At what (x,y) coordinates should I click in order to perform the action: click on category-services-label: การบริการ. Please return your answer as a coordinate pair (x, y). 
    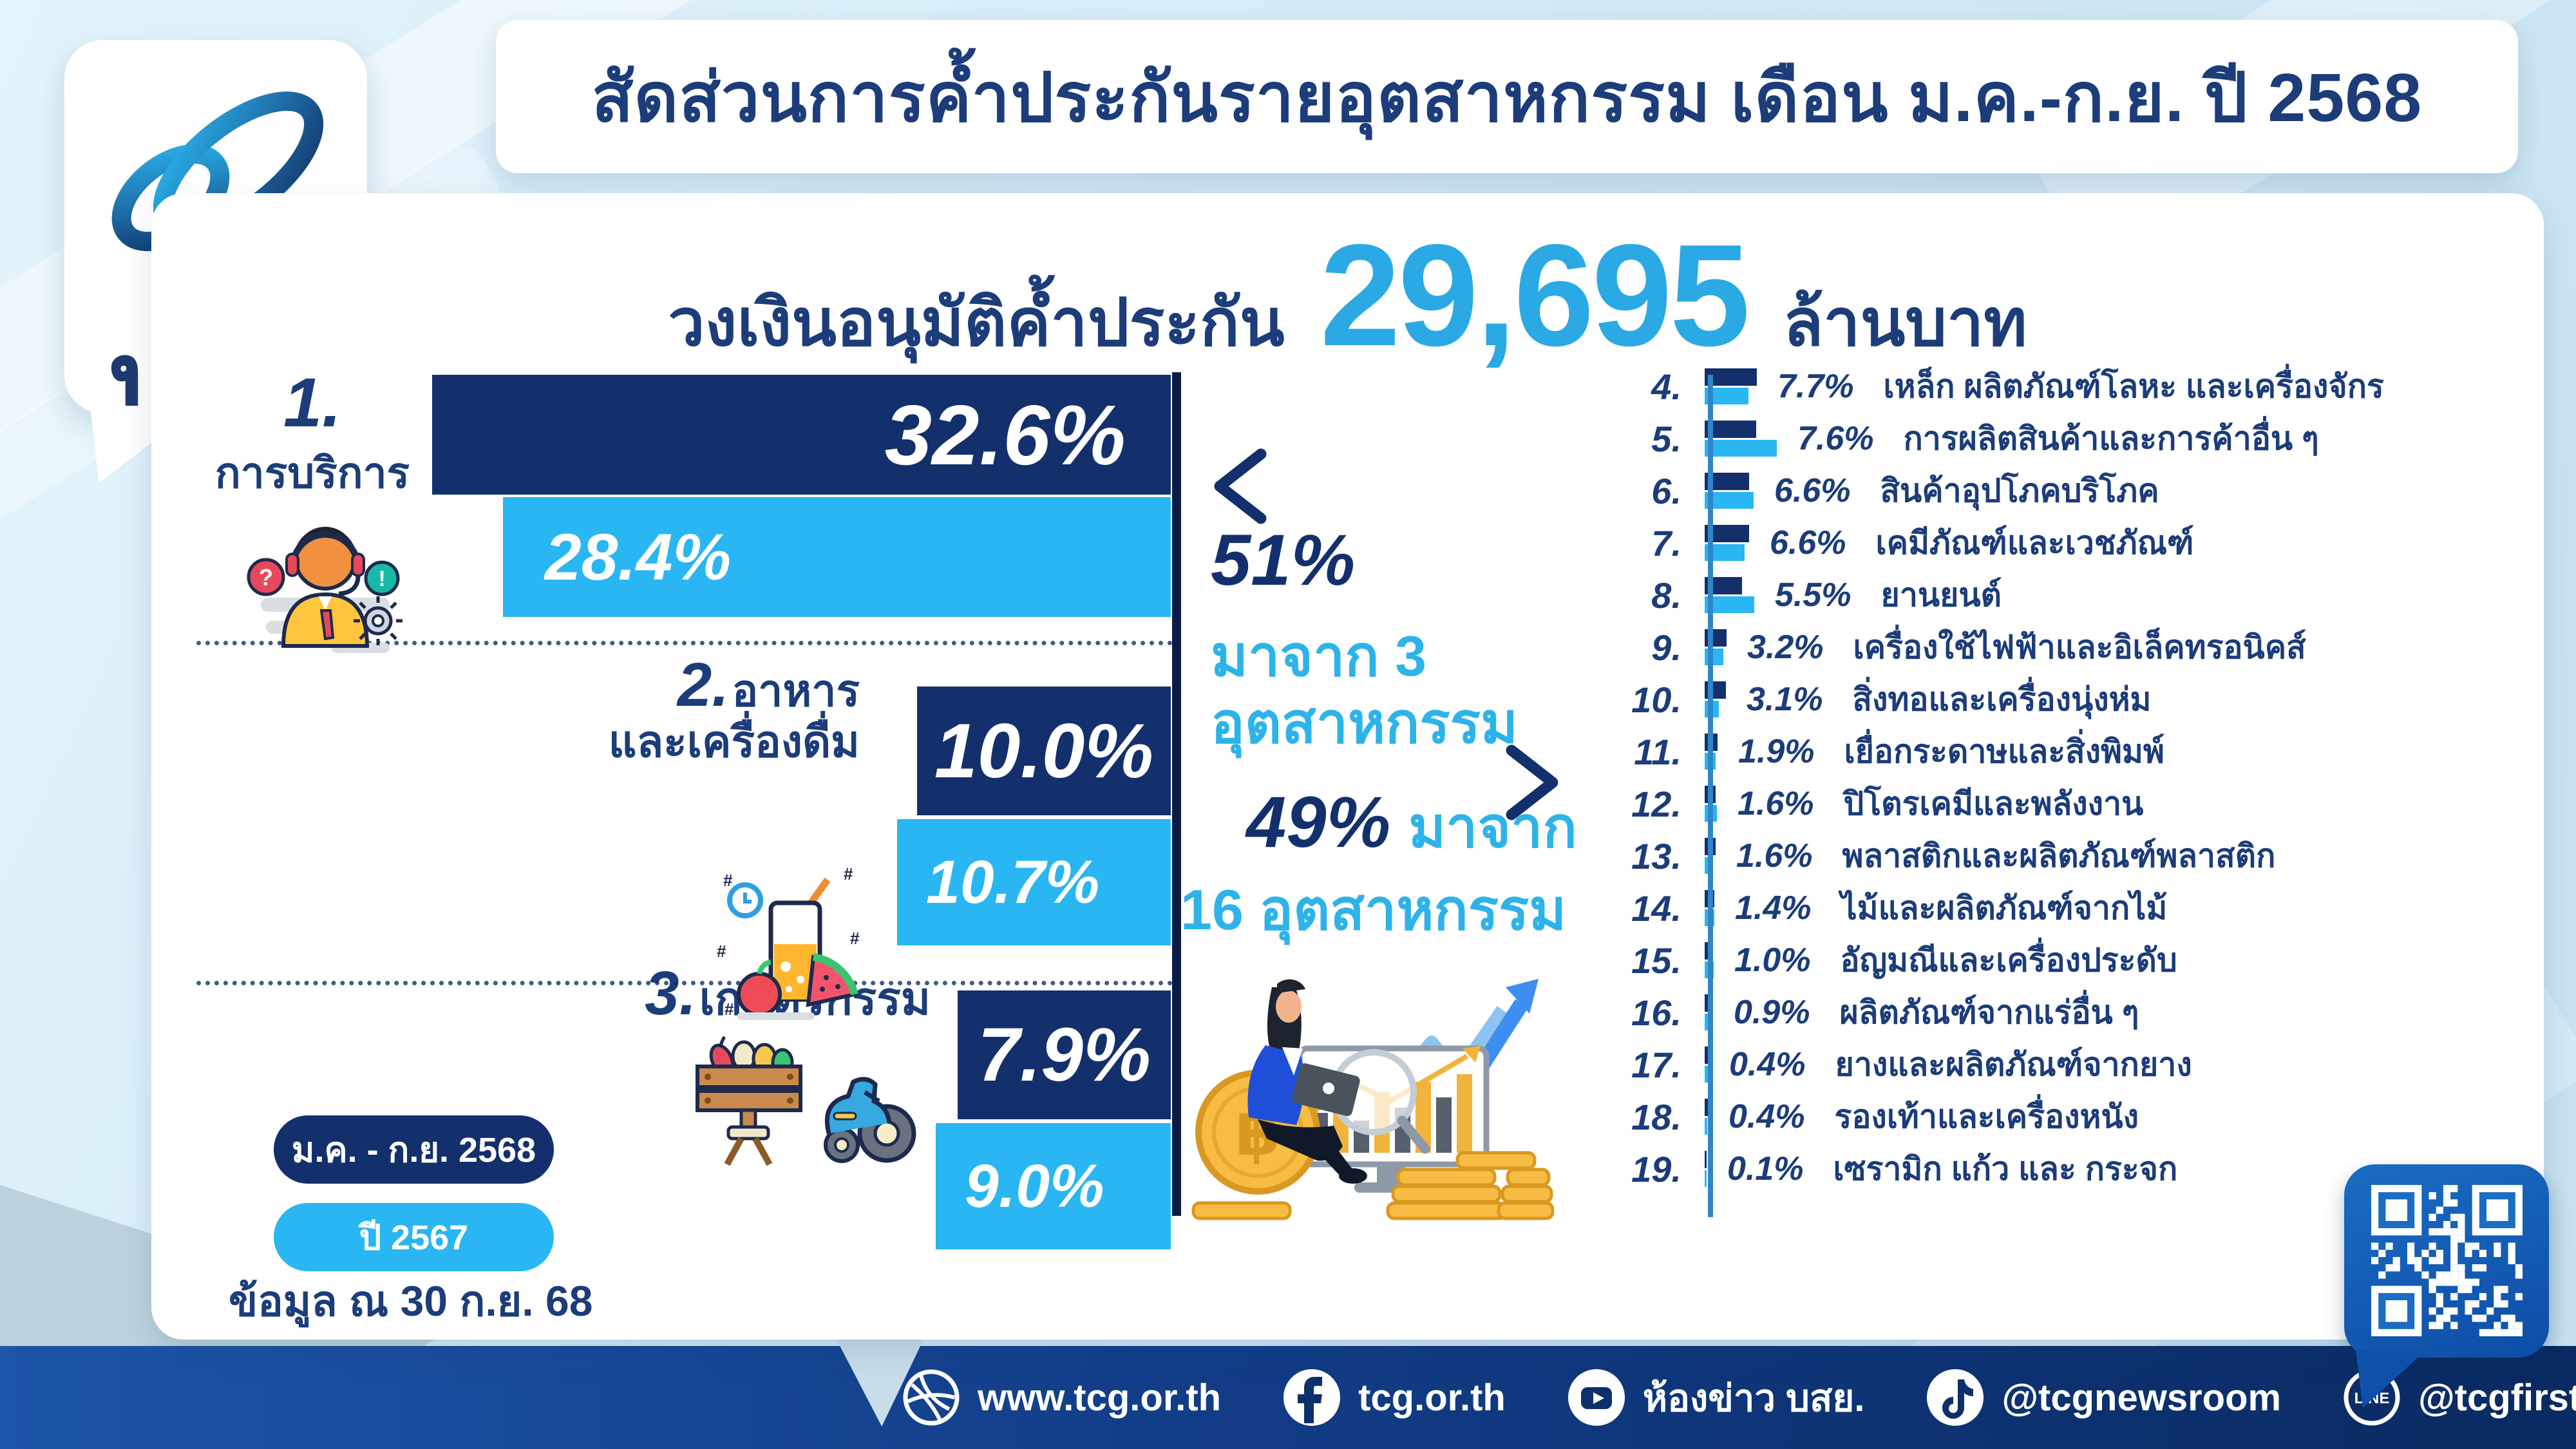
    Looking at the image, I should click on (312, 473).